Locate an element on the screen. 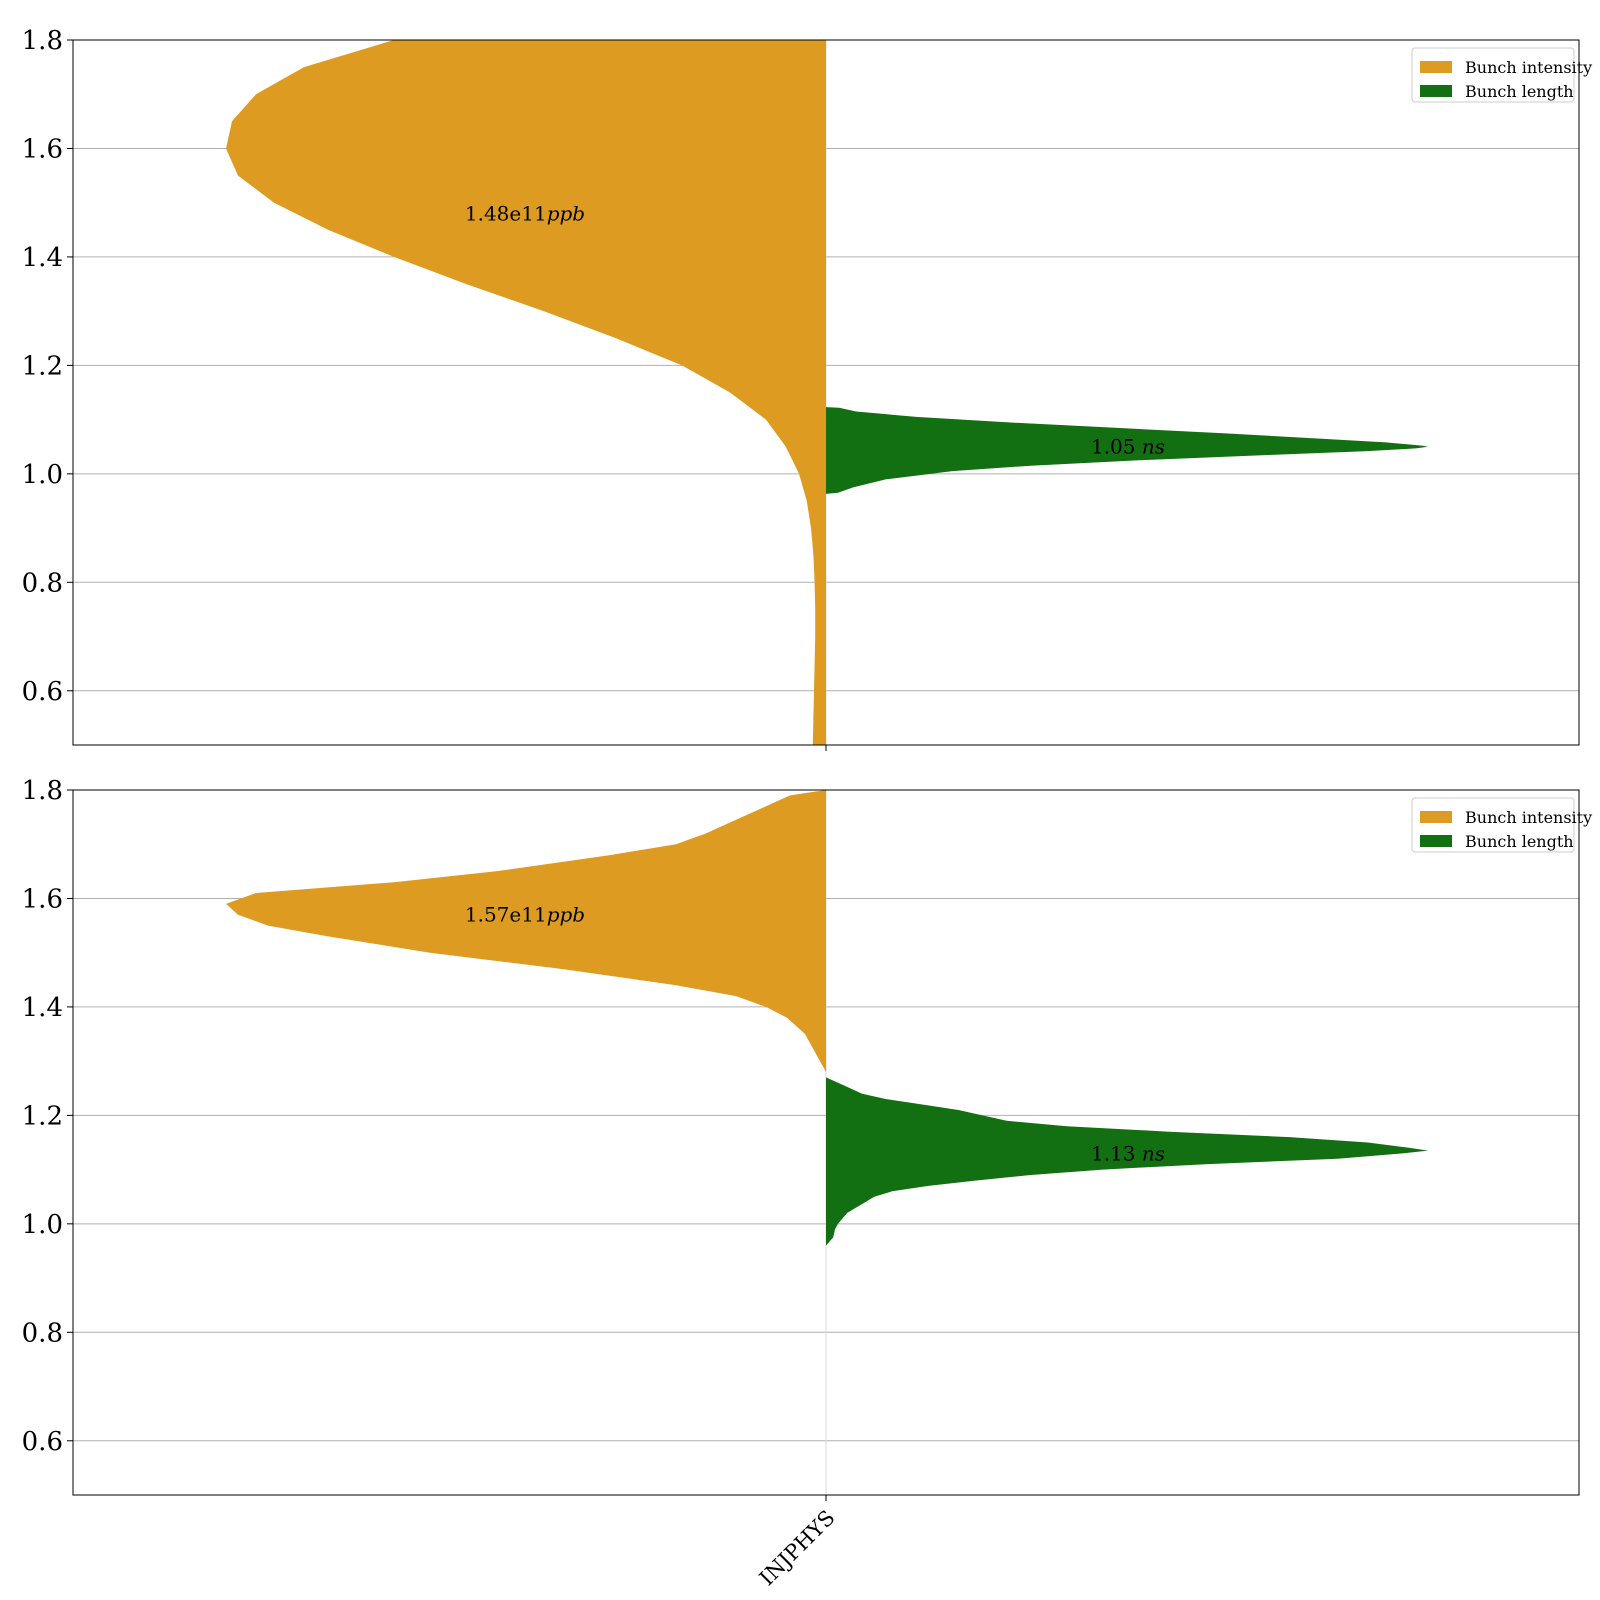  bunch-intensity-violin is located at coordinates (526, 931).